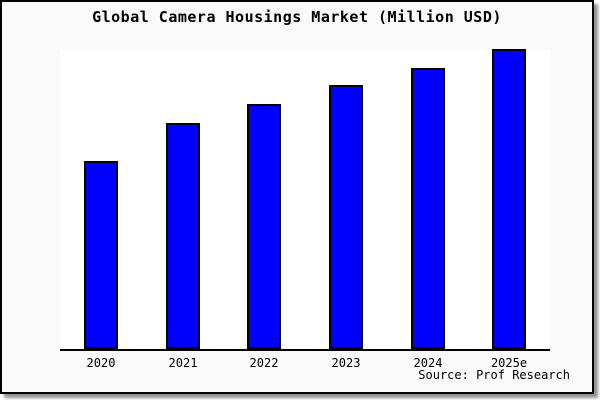  What do you see at coordinates (494, 375) in the screenshot?
I see `source-credit: Source: Prof Research` at bounding box center [494, 375].